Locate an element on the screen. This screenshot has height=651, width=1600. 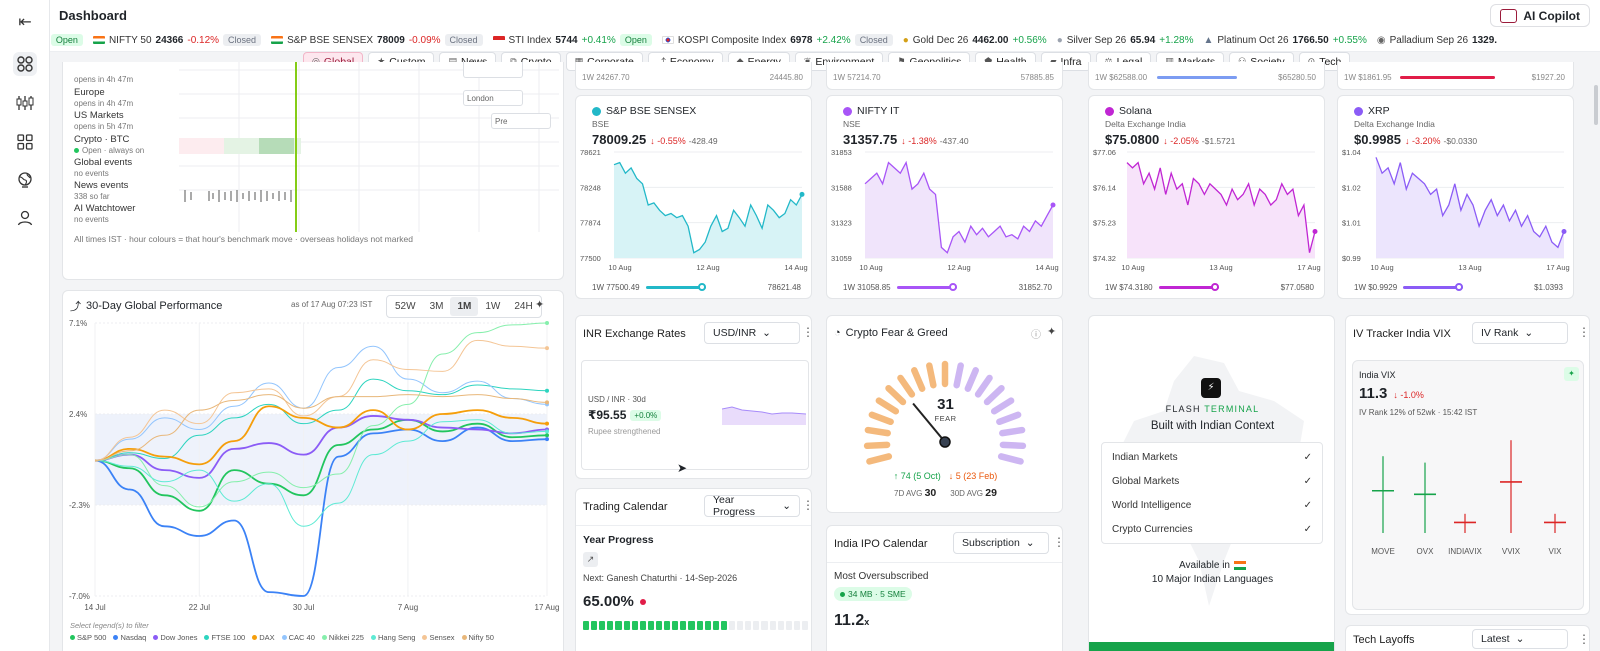
candle-label: MOVE is located at coordinates (1383, 551).